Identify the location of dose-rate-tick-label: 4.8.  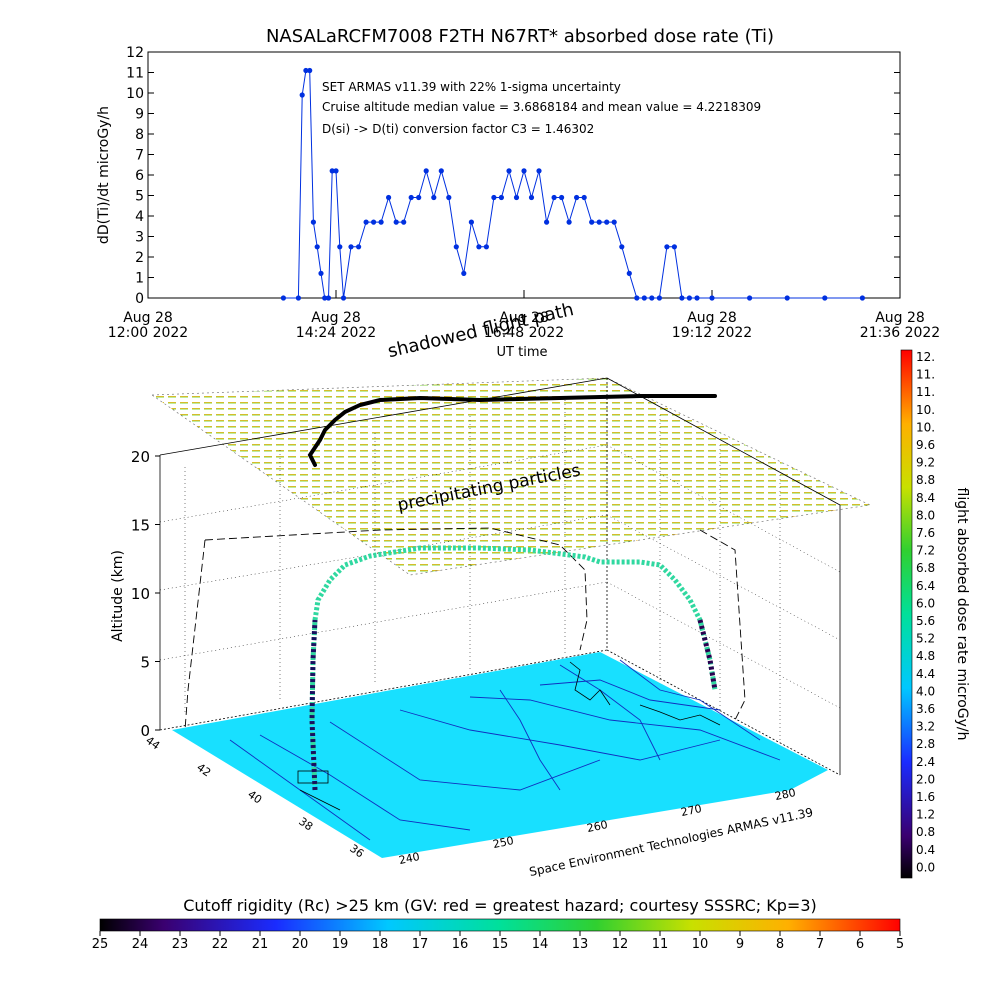
(925, 656).